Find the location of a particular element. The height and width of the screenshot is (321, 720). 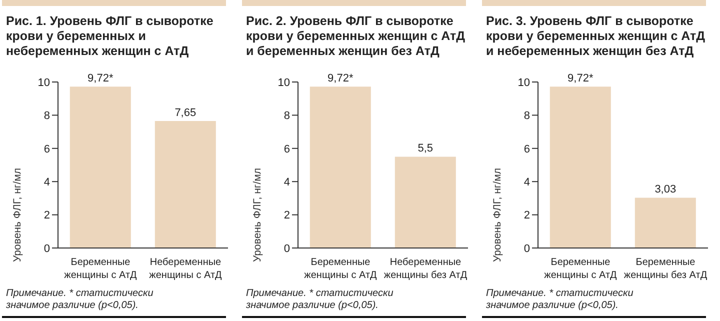

data-label: 7,65 is located at coordinates (185, 113).